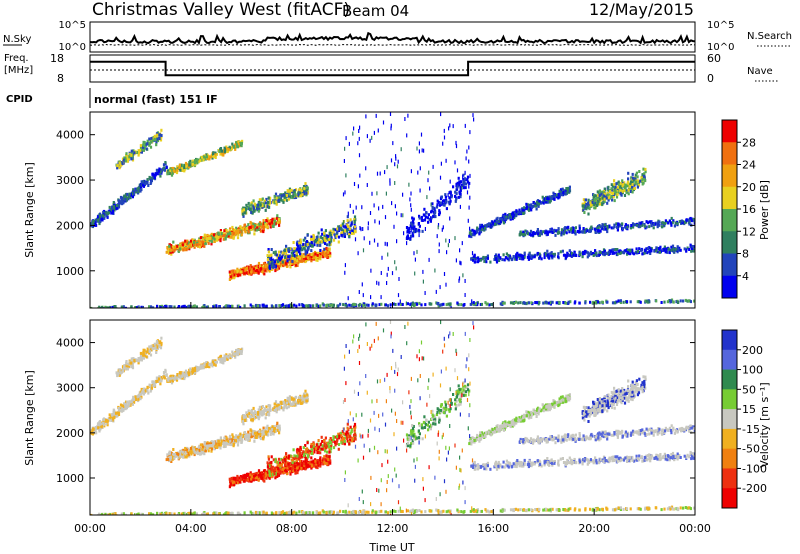  What do you see at coordinates (391, 68) in the screenshot?
I see `frequency-panel: 18 8 60 0 Freq. [MHz] Nave` at bounding box center [391, 68].